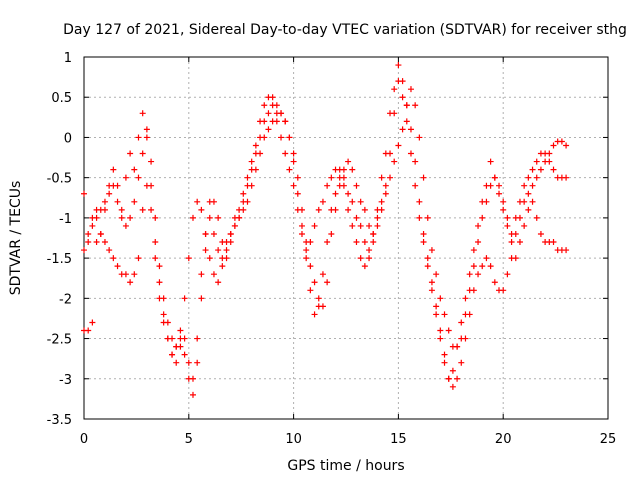 This screenshot has height=480, width=640. I want to click on y-tick-labels: -3.5 -3 -2.5 -2 -1.5 -1 -0.5 0 0.5 1, so click(59, 239).